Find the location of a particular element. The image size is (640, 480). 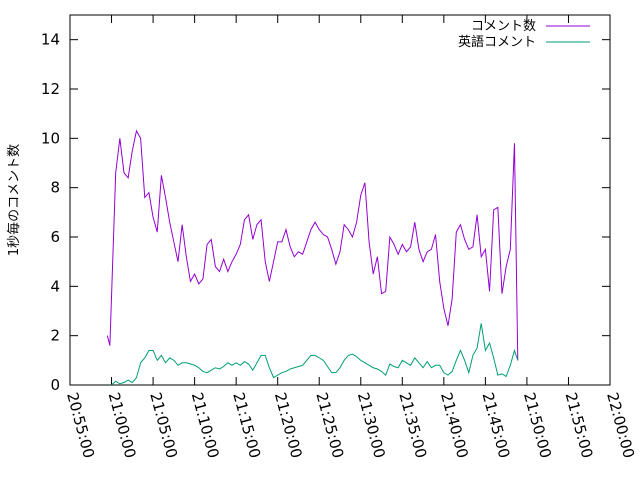

x-tick-label: 20:55:00 is located at coordinates (80, 425).